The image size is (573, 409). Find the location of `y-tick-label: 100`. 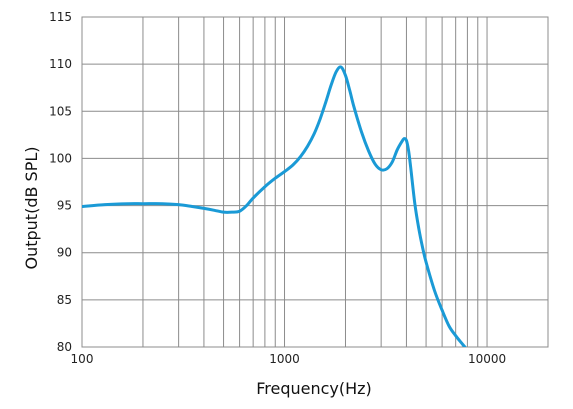

y-tick-label: 100 is located at coordinates (60, 158).